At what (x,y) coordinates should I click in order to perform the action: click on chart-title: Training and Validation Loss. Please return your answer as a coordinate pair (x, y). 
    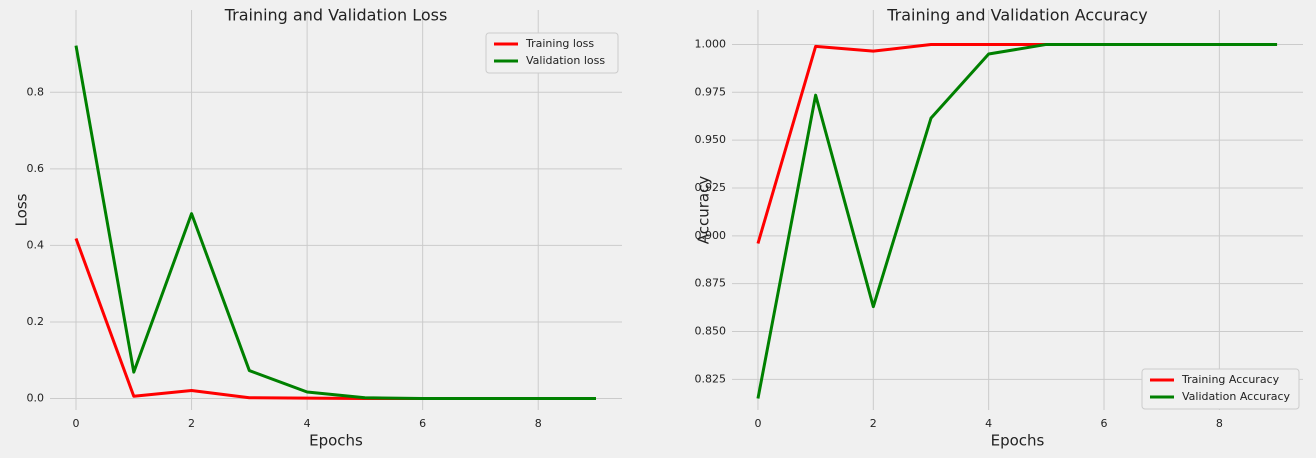
    Looking at the image, I should click on (336, 15).